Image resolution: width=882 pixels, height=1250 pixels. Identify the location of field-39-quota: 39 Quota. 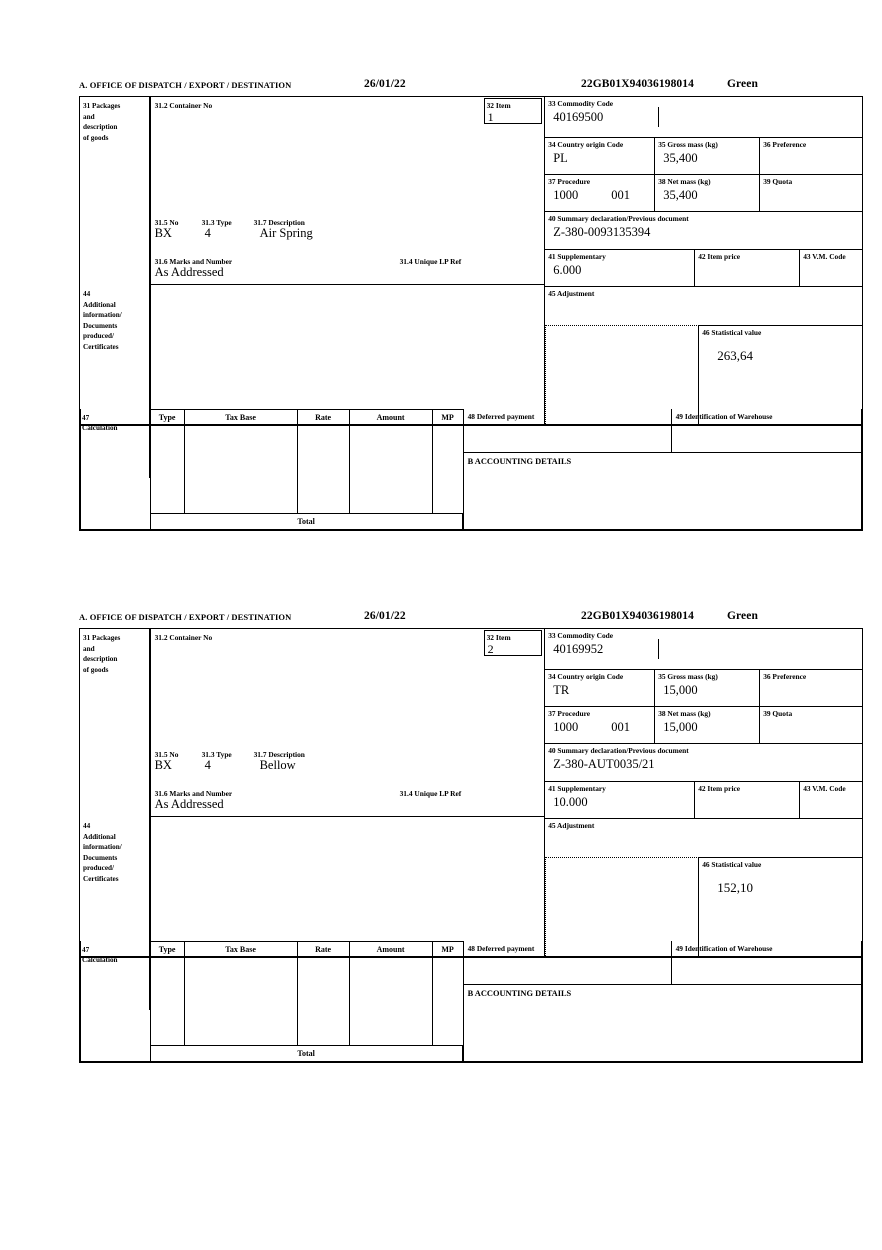
(811, 193).